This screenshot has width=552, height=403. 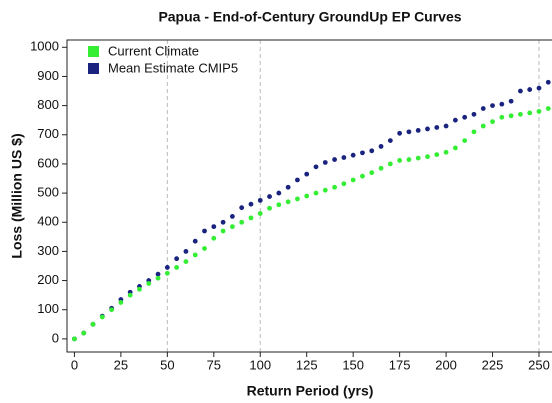 I want to click on y-tick-label: 1000, so click(x=44, y=46).